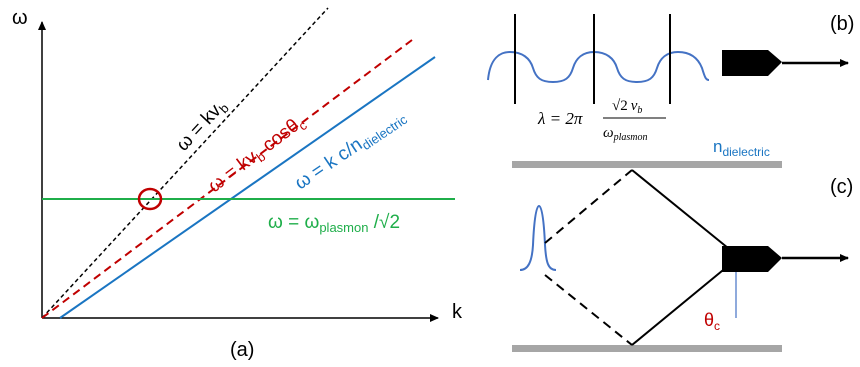 This screenshot has height=367, width=860. Describe the element at coordinates (625, 134) in the screenshot. I see `formula-denominator: ωplasmon` at that location.